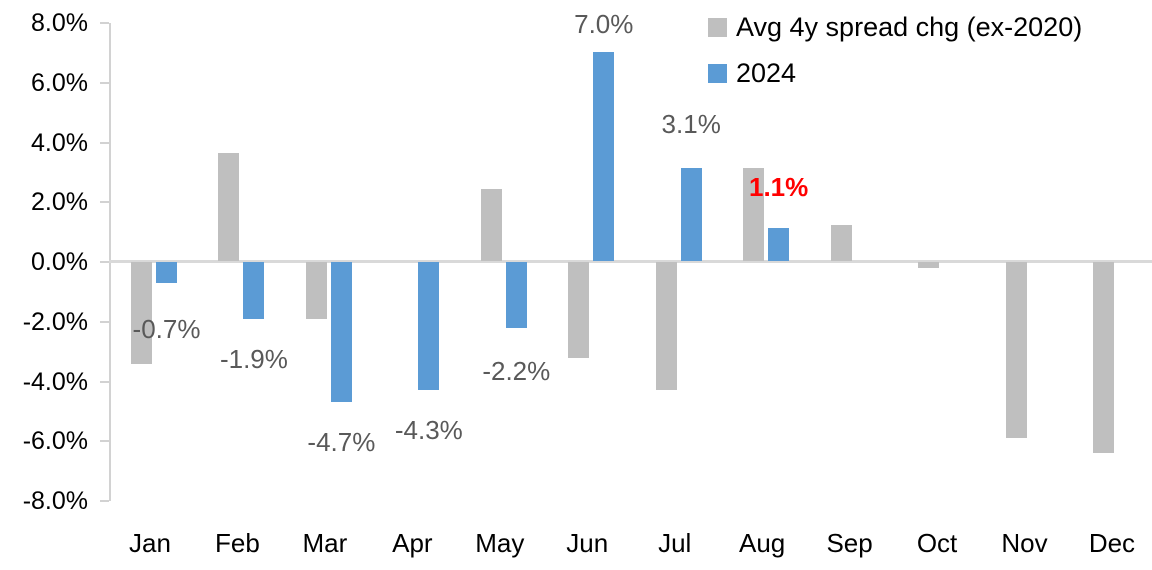 The width and height of the screenshot is (1152, 570). What do you see at coordinates (229, 207) in the screenshot?
I see `bar-avg-4y-spread-chg-ex-2020--feb` at bounding box center [229, 207].